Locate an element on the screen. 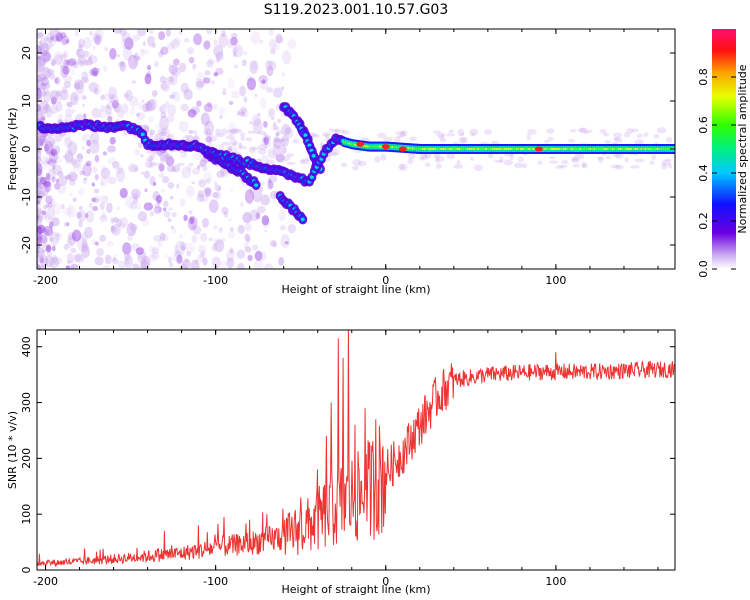 The width and height of the screenshot is (750, 600). snr-xtick-label: 0 is located at coordinates (385, 581).